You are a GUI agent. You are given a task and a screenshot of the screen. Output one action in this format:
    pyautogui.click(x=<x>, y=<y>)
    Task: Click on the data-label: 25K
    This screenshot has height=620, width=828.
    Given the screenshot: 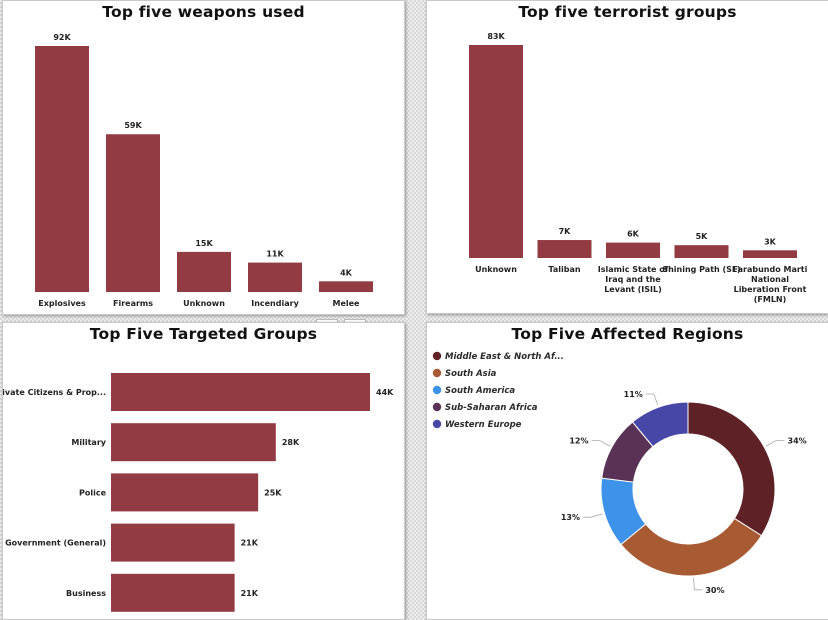 What is the action you would take?
    pyautogui.click(x=273, y=492)
    